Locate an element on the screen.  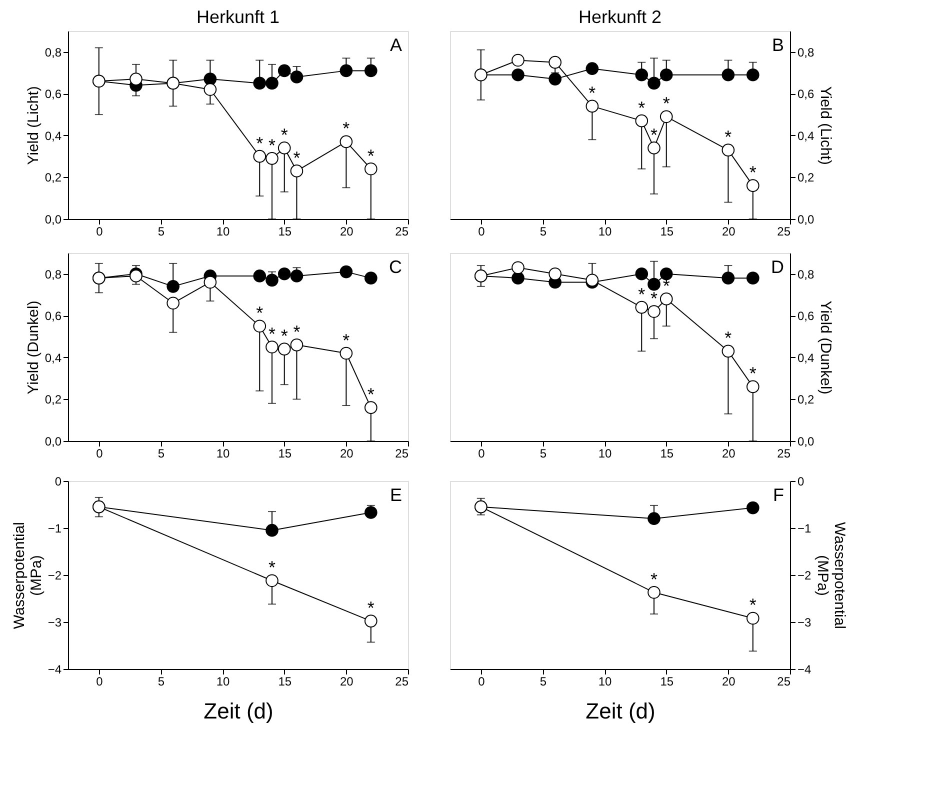
annotation: C is located at coordinates (395, 267).